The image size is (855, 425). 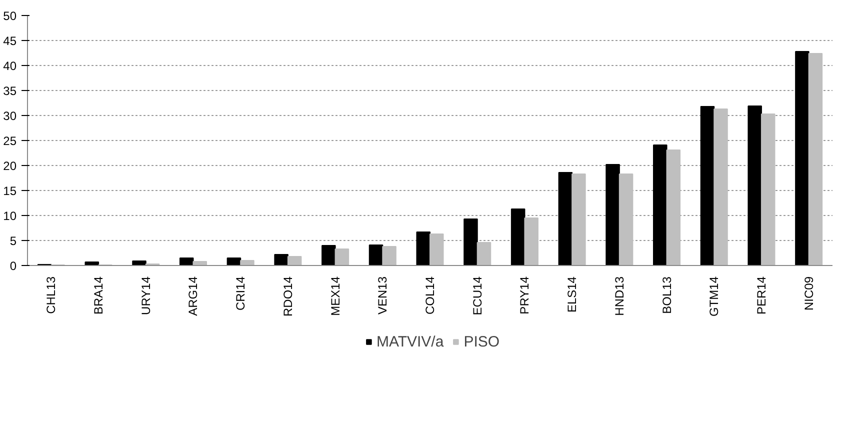 What do you see at coordinates (10, 141) in the screenshot?
I see `y-tick-label: 25` at bounding box center [10, 141].